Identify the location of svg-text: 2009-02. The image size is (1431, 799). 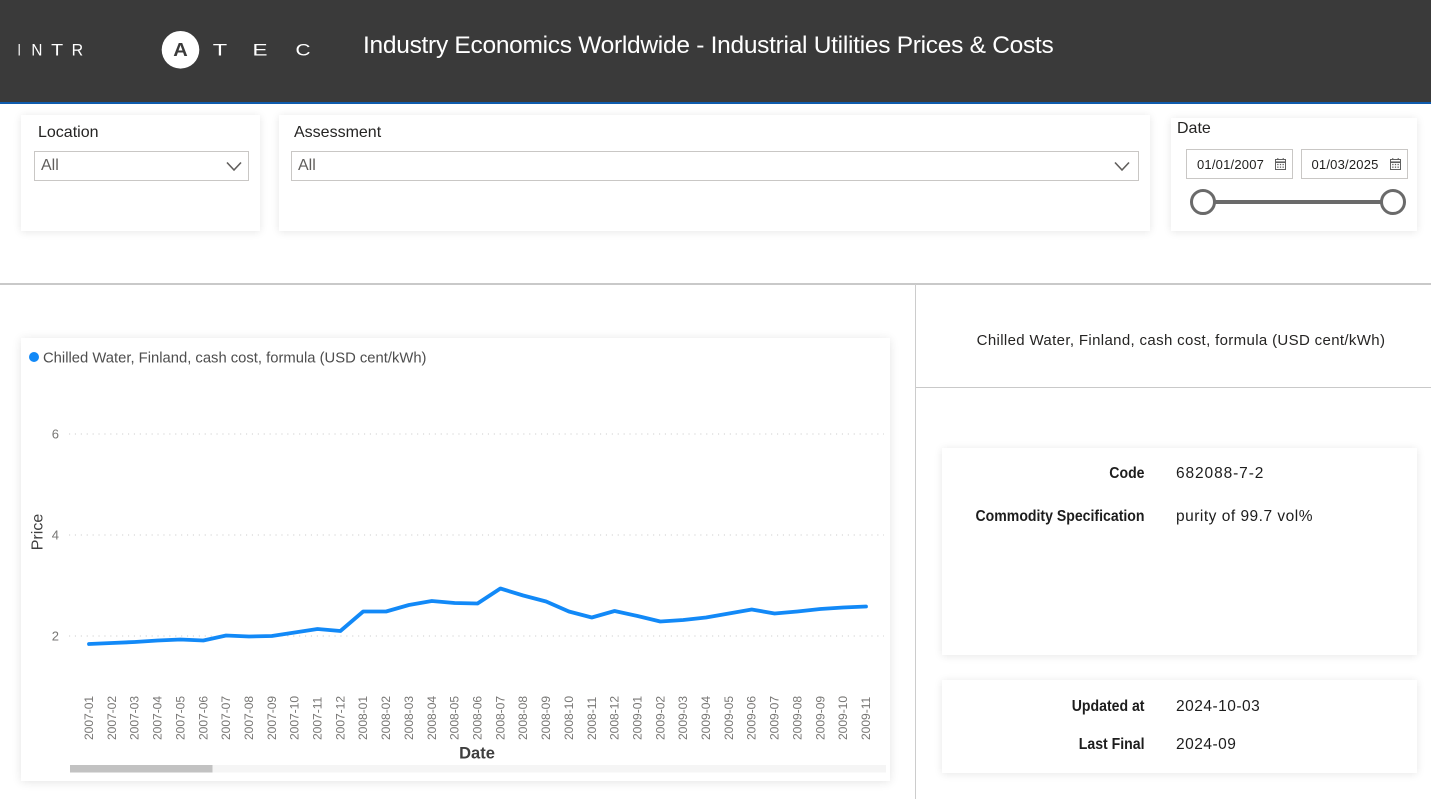
(660, 718).